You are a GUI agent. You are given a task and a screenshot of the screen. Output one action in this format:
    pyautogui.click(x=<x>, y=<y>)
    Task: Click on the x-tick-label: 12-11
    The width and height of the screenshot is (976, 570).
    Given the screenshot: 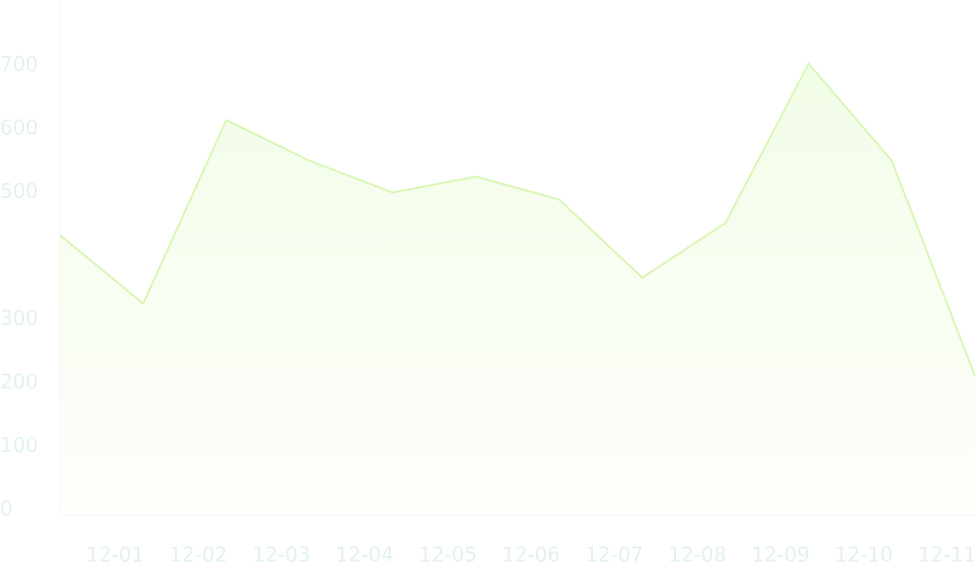 What is the action you would take?
    pyautogui.click(x=947, y=555)
    